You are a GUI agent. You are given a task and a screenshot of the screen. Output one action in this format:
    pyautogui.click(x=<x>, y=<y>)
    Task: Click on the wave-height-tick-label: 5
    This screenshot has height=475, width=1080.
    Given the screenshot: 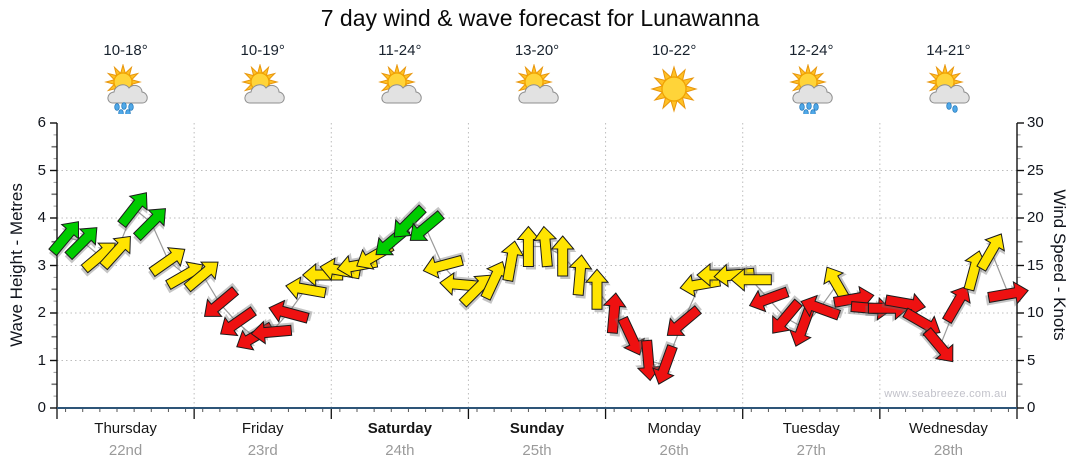 What is the action you would take?
    pyautogui.click(x=41, y=170)
    